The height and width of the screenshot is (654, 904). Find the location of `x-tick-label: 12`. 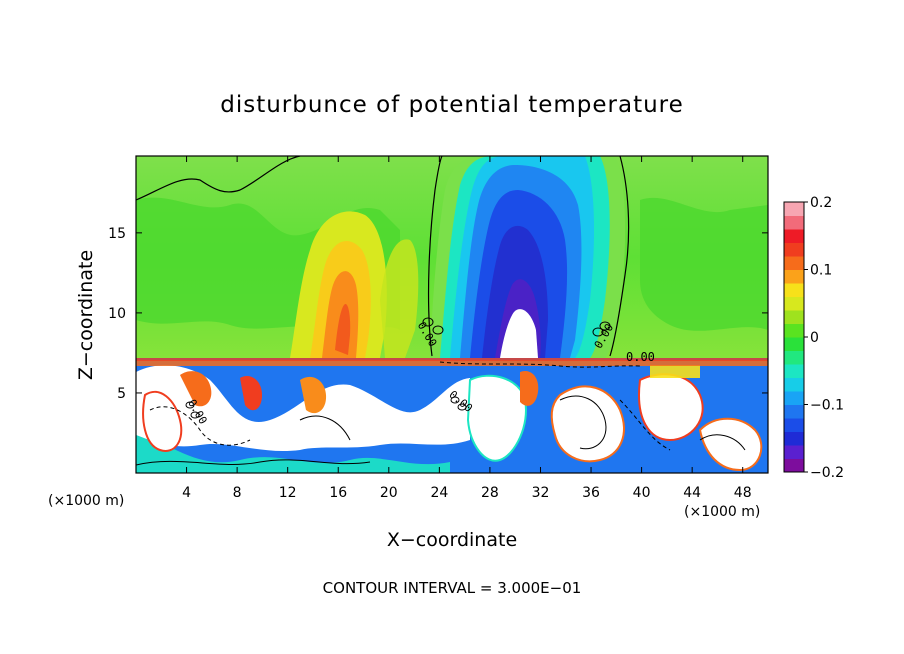

x-tick-label: 12 is located at coordinates (288, 493).